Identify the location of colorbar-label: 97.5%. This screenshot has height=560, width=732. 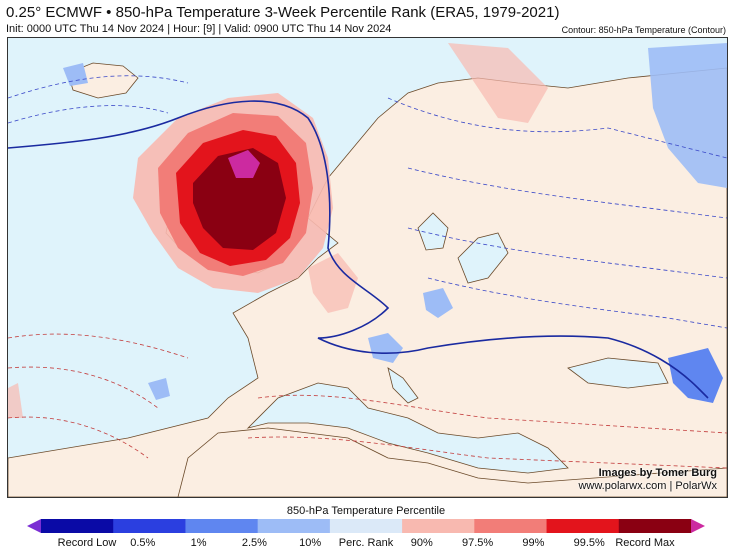
(477, 543).